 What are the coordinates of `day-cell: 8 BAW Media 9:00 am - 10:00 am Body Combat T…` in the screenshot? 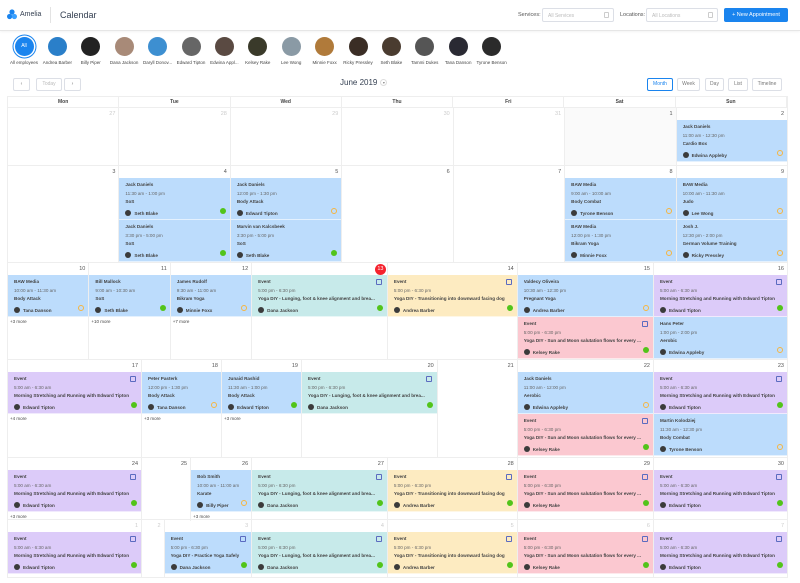 It's located at (621, 214).